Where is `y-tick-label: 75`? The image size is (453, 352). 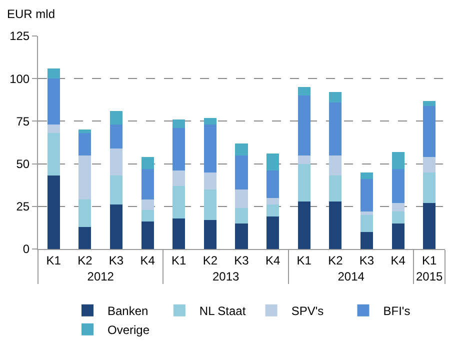 y-tick-label: 75 is located at coordinates (23, 121).